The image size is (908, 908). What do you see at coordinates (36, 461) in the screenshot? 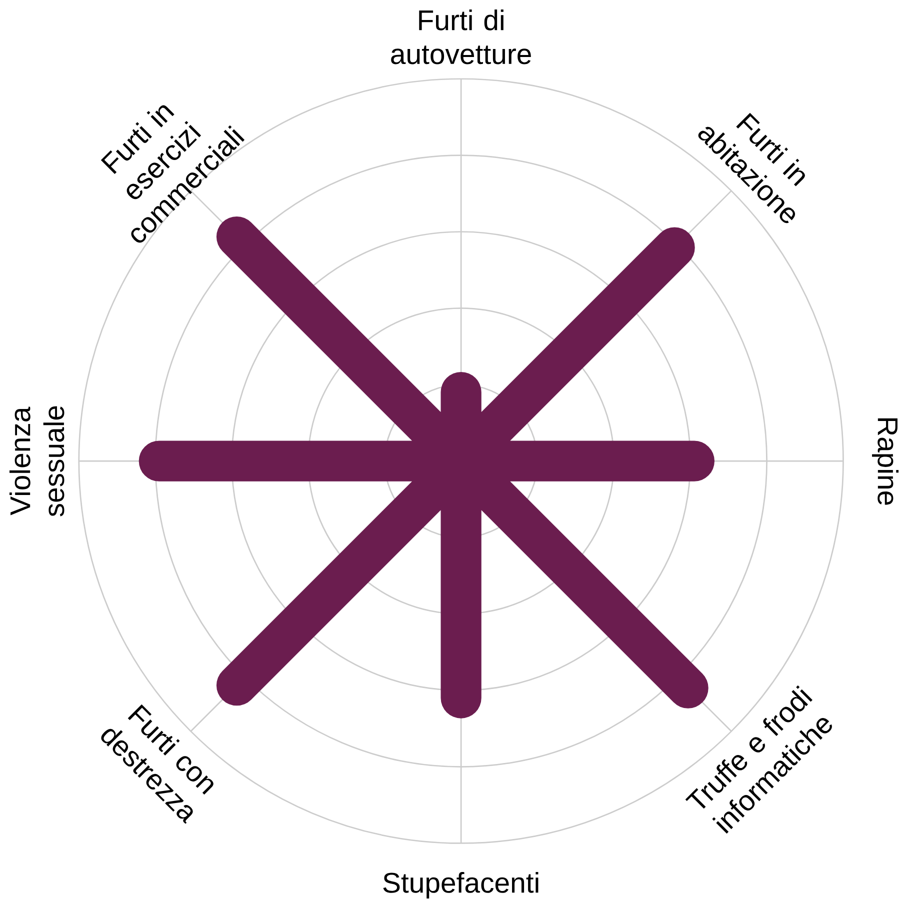
I see `spoke-label: Violenza sessuale` at bounding box center [36, 461].